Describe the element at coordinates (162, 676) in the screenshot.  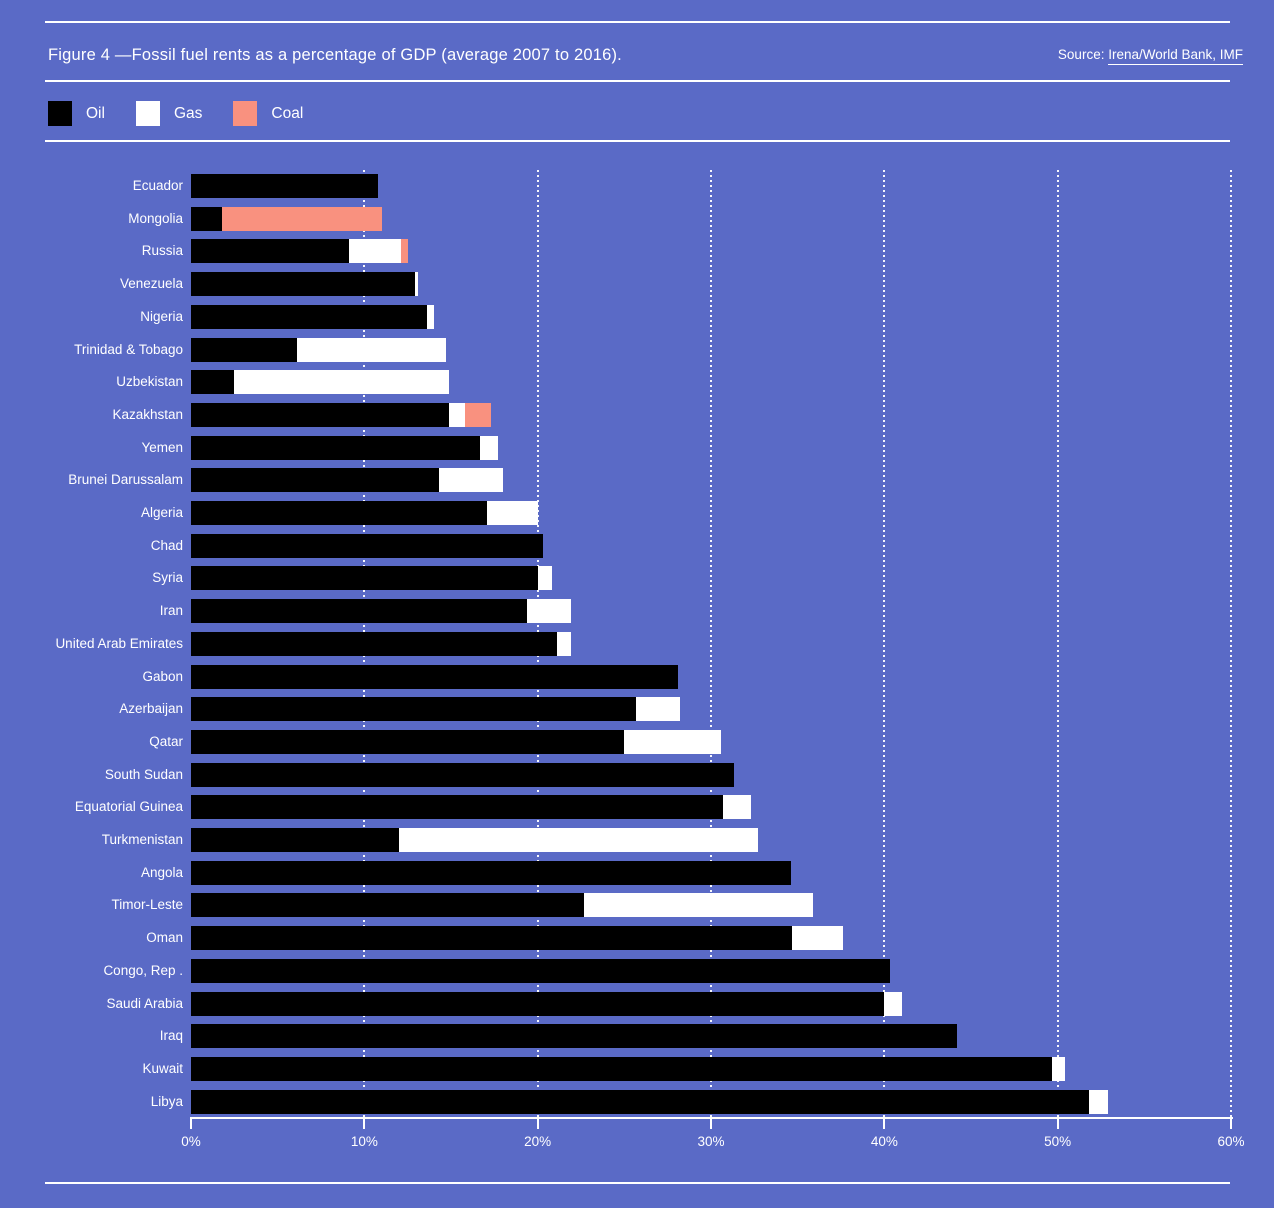
I see `country-label: Gabon` at that location.